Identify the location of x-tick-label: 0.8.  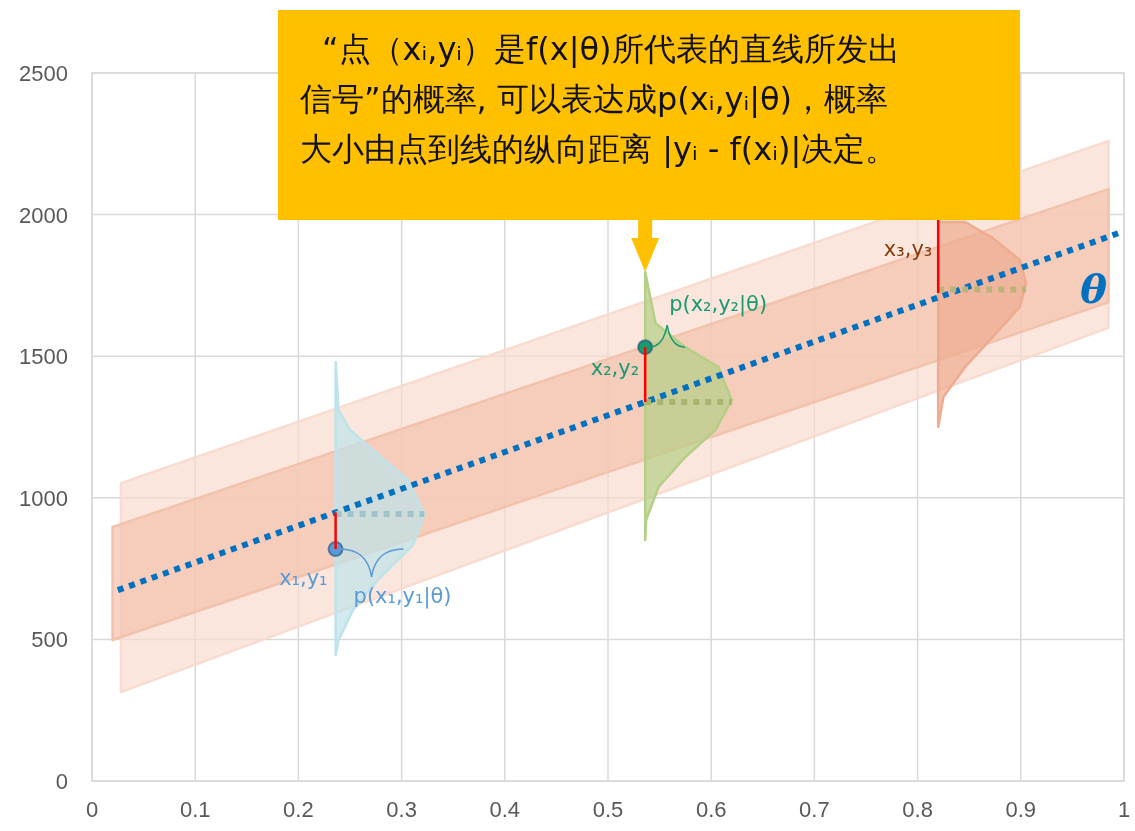
(917, 809).